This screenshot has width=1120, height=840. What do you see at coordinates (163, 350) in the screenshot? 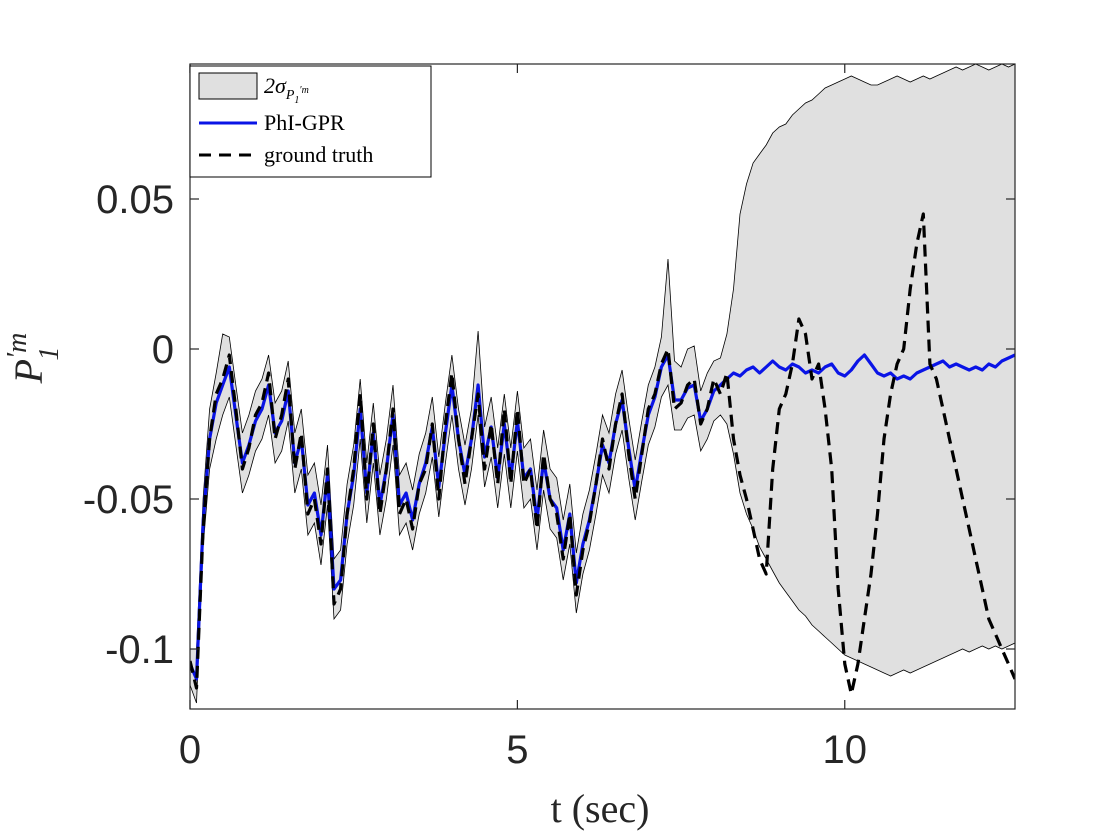
I see `y-tick-label: 0` at bounding box center [163, 350].